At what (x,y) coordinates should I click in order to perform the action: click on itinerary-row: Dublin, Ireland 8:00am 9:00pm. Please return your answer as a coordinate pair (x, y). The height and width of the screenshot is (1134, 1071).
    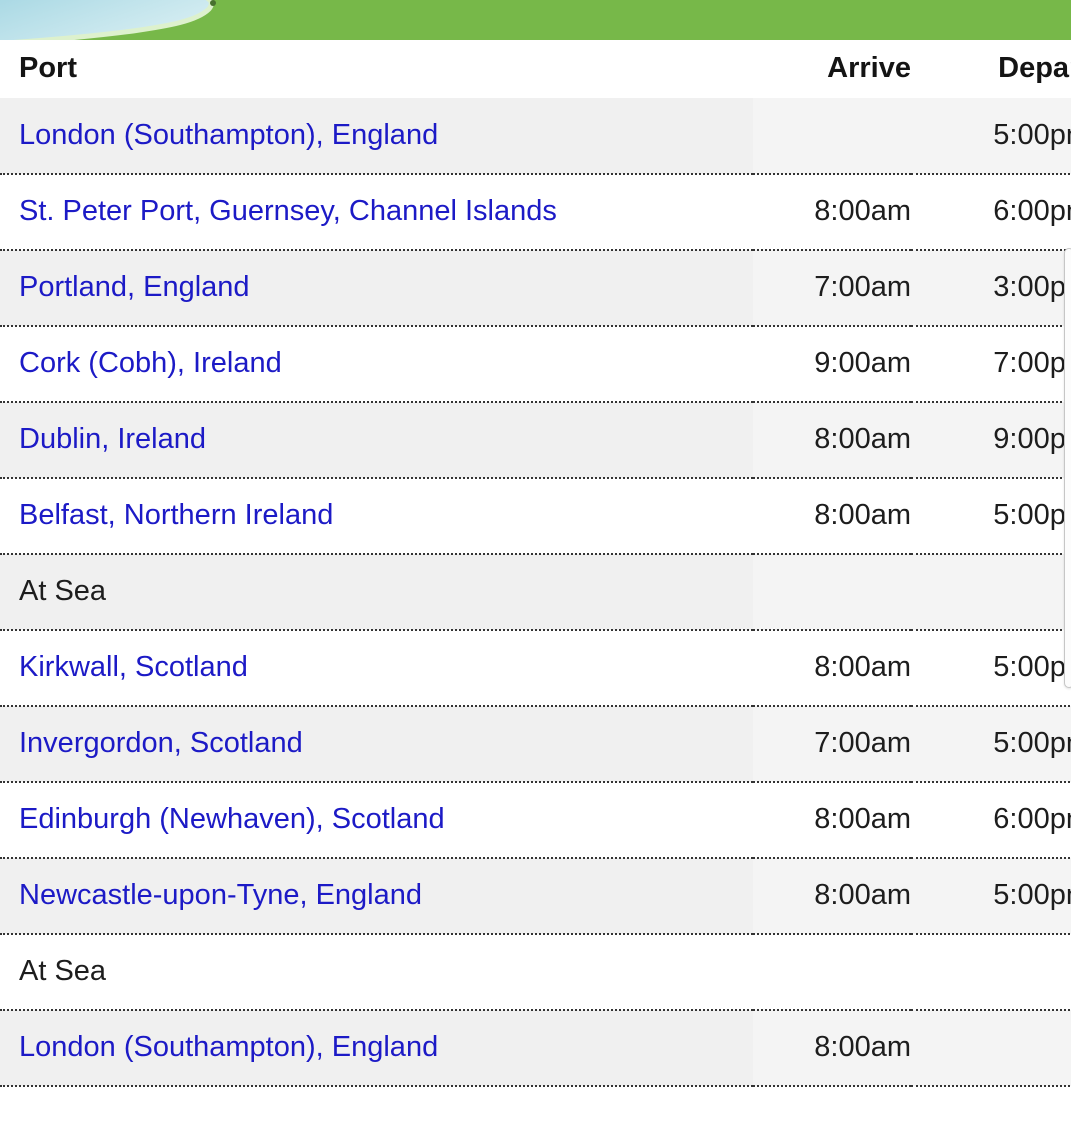
    Looking at the image, I should click on (535, 440).